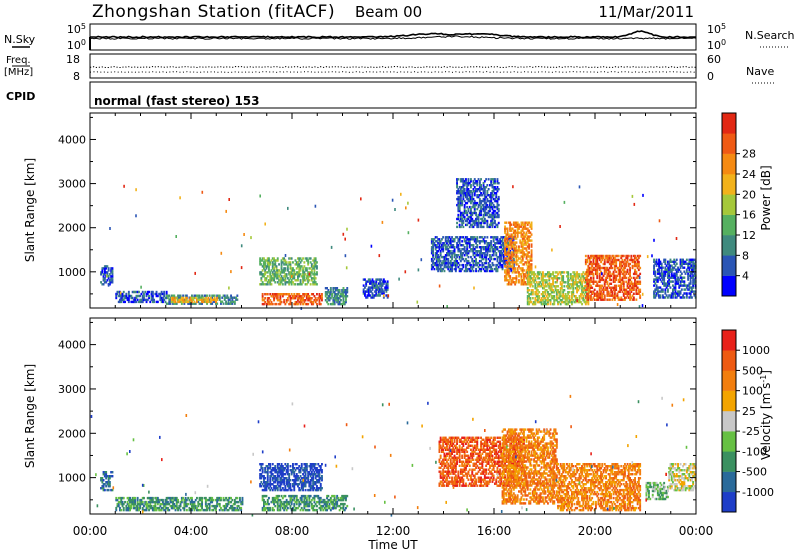  Describe the element at coordinates (393, 95) in the screenshot. I see `cpid-strip` at that location.